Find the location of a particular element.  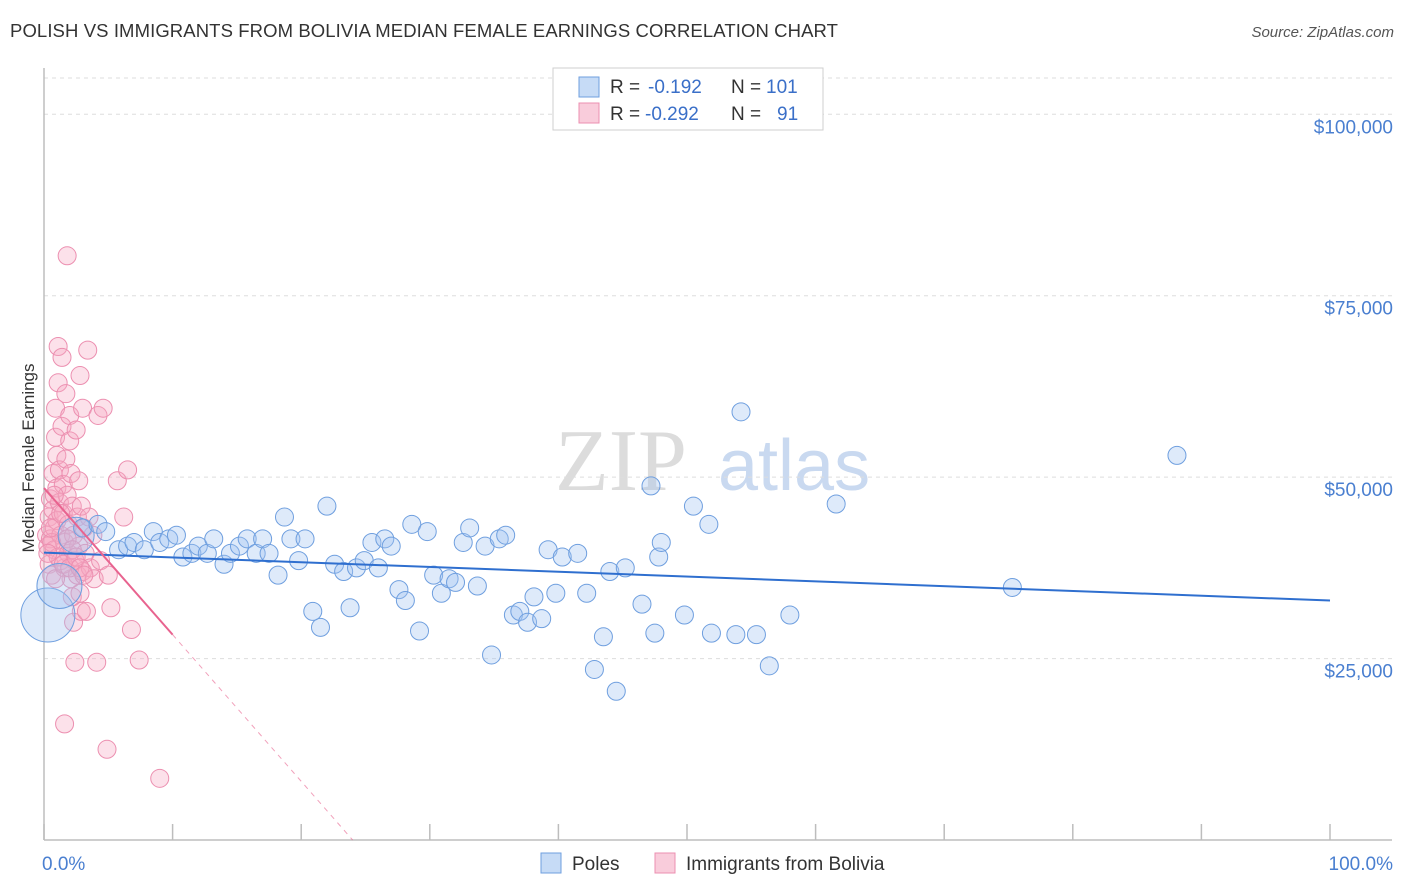

y-tick-label: $50,000 is located at coordinates (1358, 490).